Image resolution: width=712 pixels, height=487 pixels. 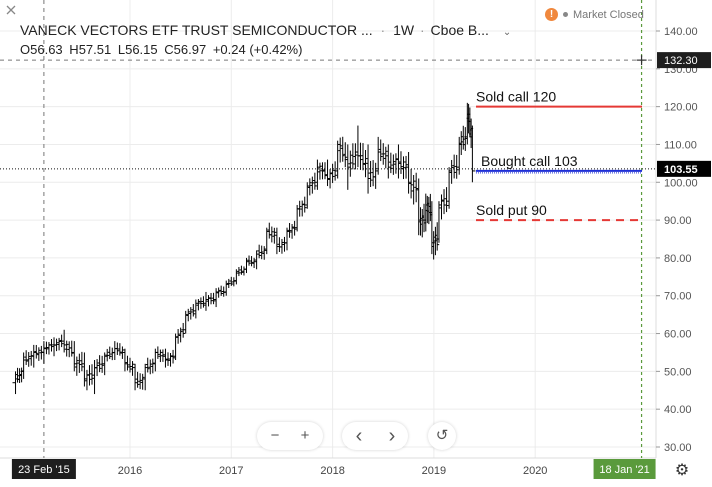 I want to click on price-tick-label: 50.00, so click(x=678, y=372).